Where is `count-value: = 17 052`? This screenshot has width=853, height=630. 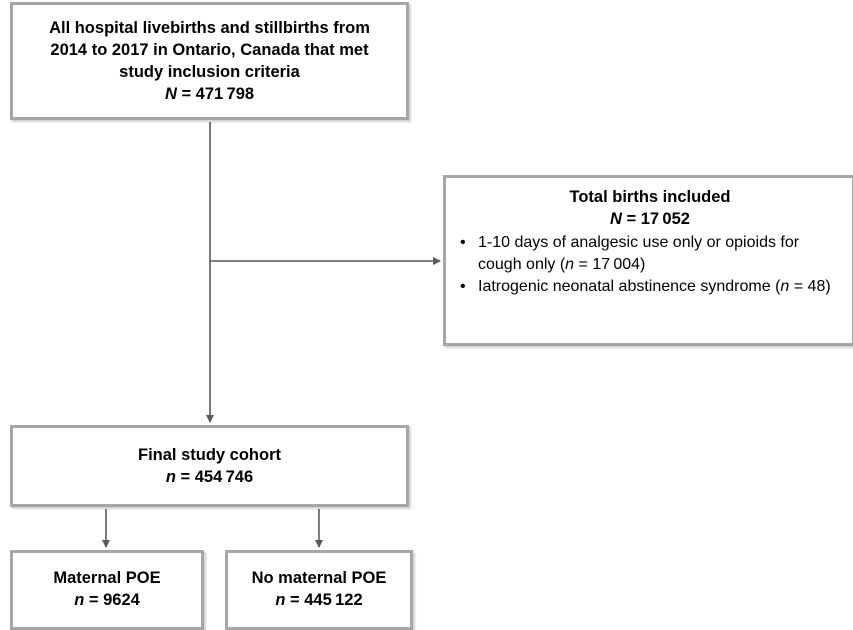 count-value: = 17 052 is located at coordinates (655, 219).